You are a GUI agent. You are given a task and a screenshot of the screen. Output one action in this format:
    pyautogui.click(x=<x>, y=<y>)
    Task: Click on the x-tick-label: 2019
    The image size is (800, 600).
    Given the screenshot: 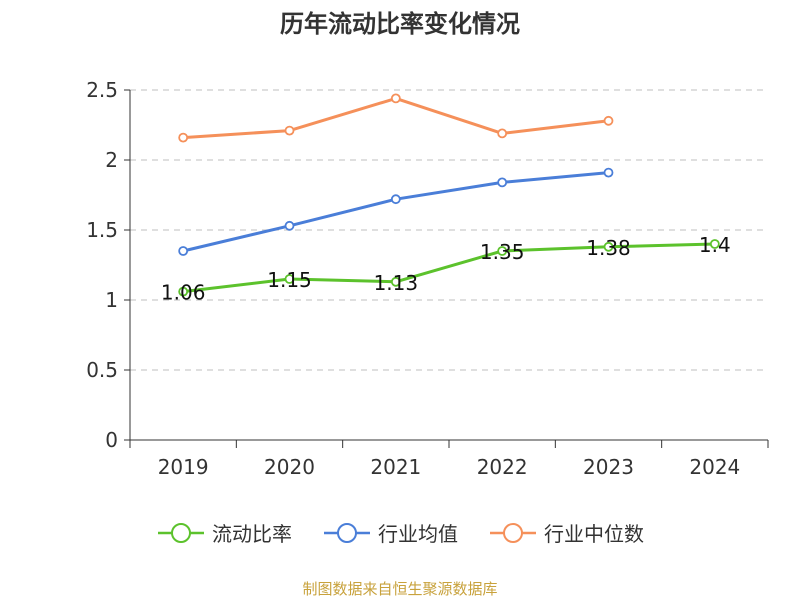 What is the action you would take?
    pyautogui.click(x=183, y=467)
    